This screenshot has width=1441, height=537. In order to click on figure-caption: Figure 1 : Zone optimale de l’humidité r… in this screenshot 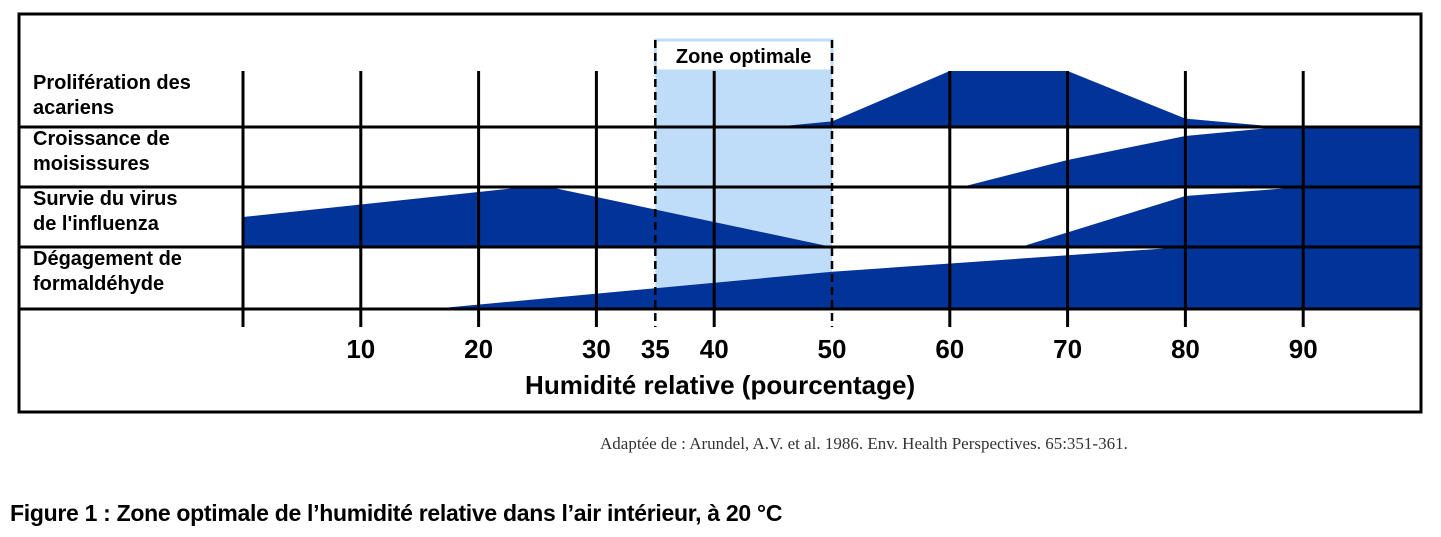, I will do `click(396, 513)`.